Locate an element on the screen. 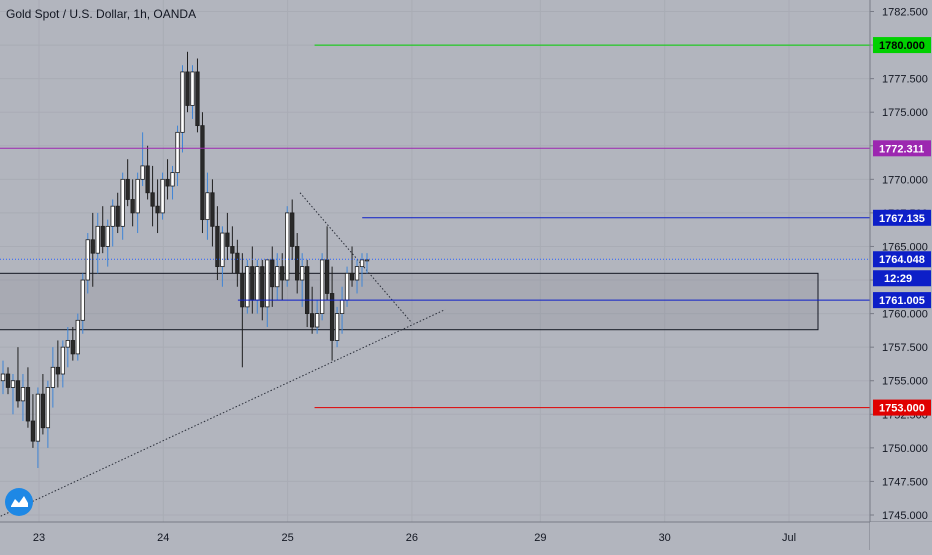  zone-layer is located at coordinates (409, 301).